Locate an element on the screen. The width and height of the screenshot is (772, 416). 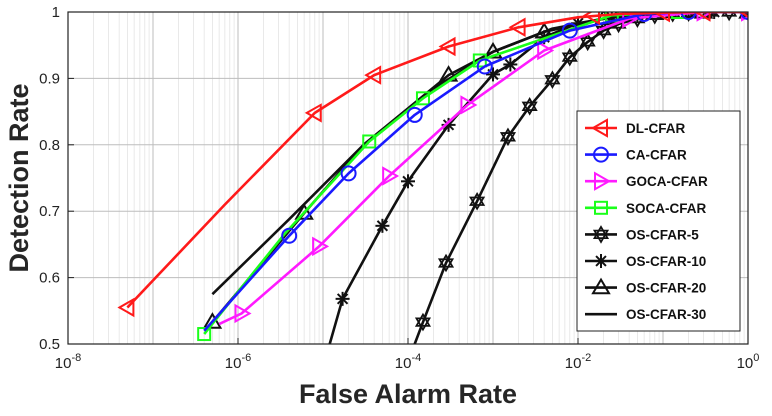
legend-label-os-cfar-30: OS-CFAR-30 is located at coordinates (666, 314).